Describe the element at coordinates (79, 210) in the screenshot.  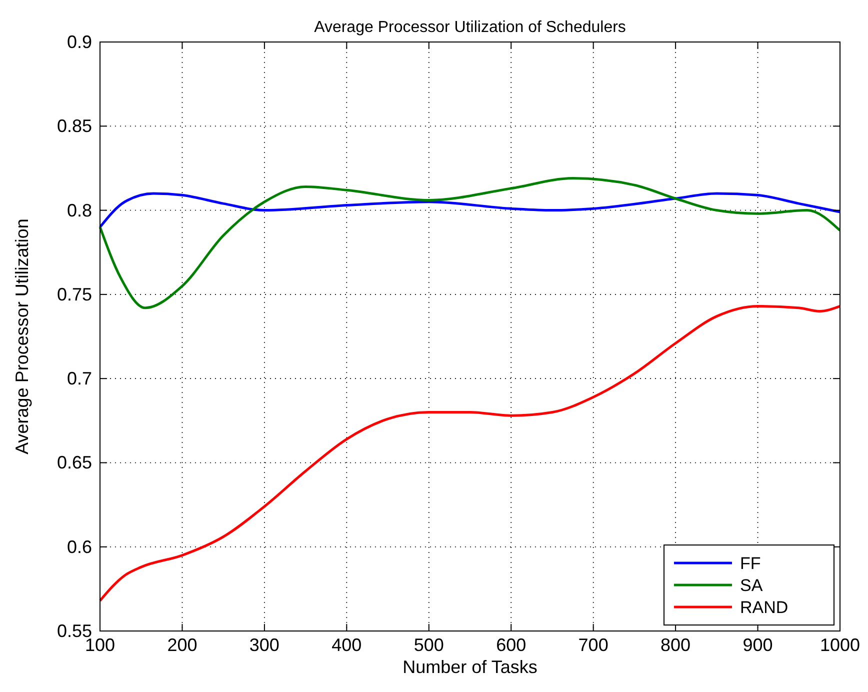
I see `y-tick-label: 0.8` at that location.